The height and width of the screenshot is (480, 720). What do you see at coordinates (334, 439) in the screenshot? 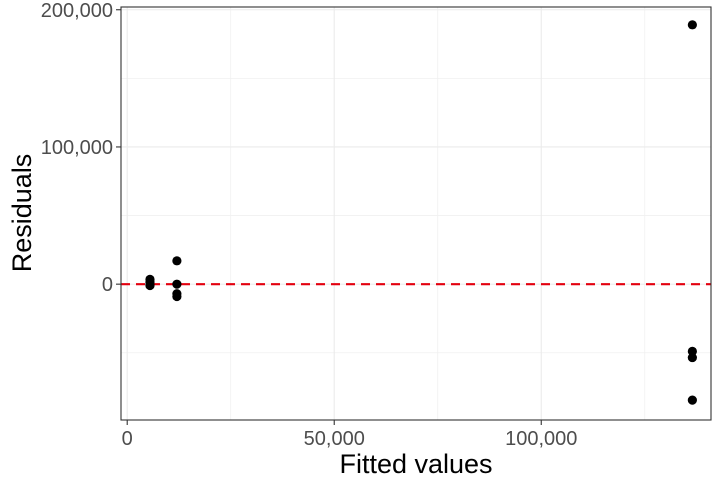
I see `x-tick-label: 50,000` at bounding box center [334, 439].